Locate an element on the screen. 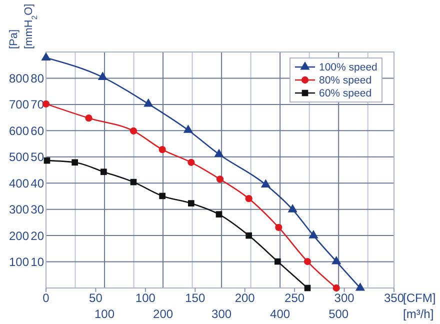 The width and height of the screenshot is (440, 324). y-tick-label: 700 is located at coordinates (19, 105).